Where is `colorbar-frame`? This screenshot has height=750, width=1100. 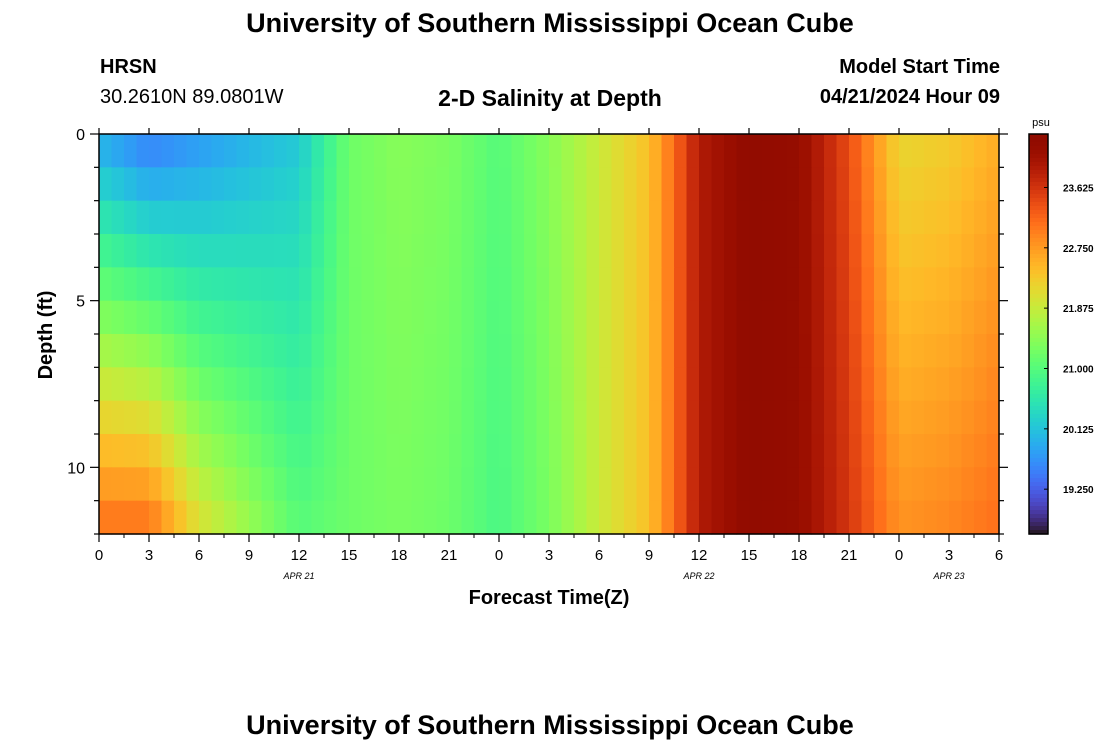 colorbar-frame is located at coordinates (1038, 334).